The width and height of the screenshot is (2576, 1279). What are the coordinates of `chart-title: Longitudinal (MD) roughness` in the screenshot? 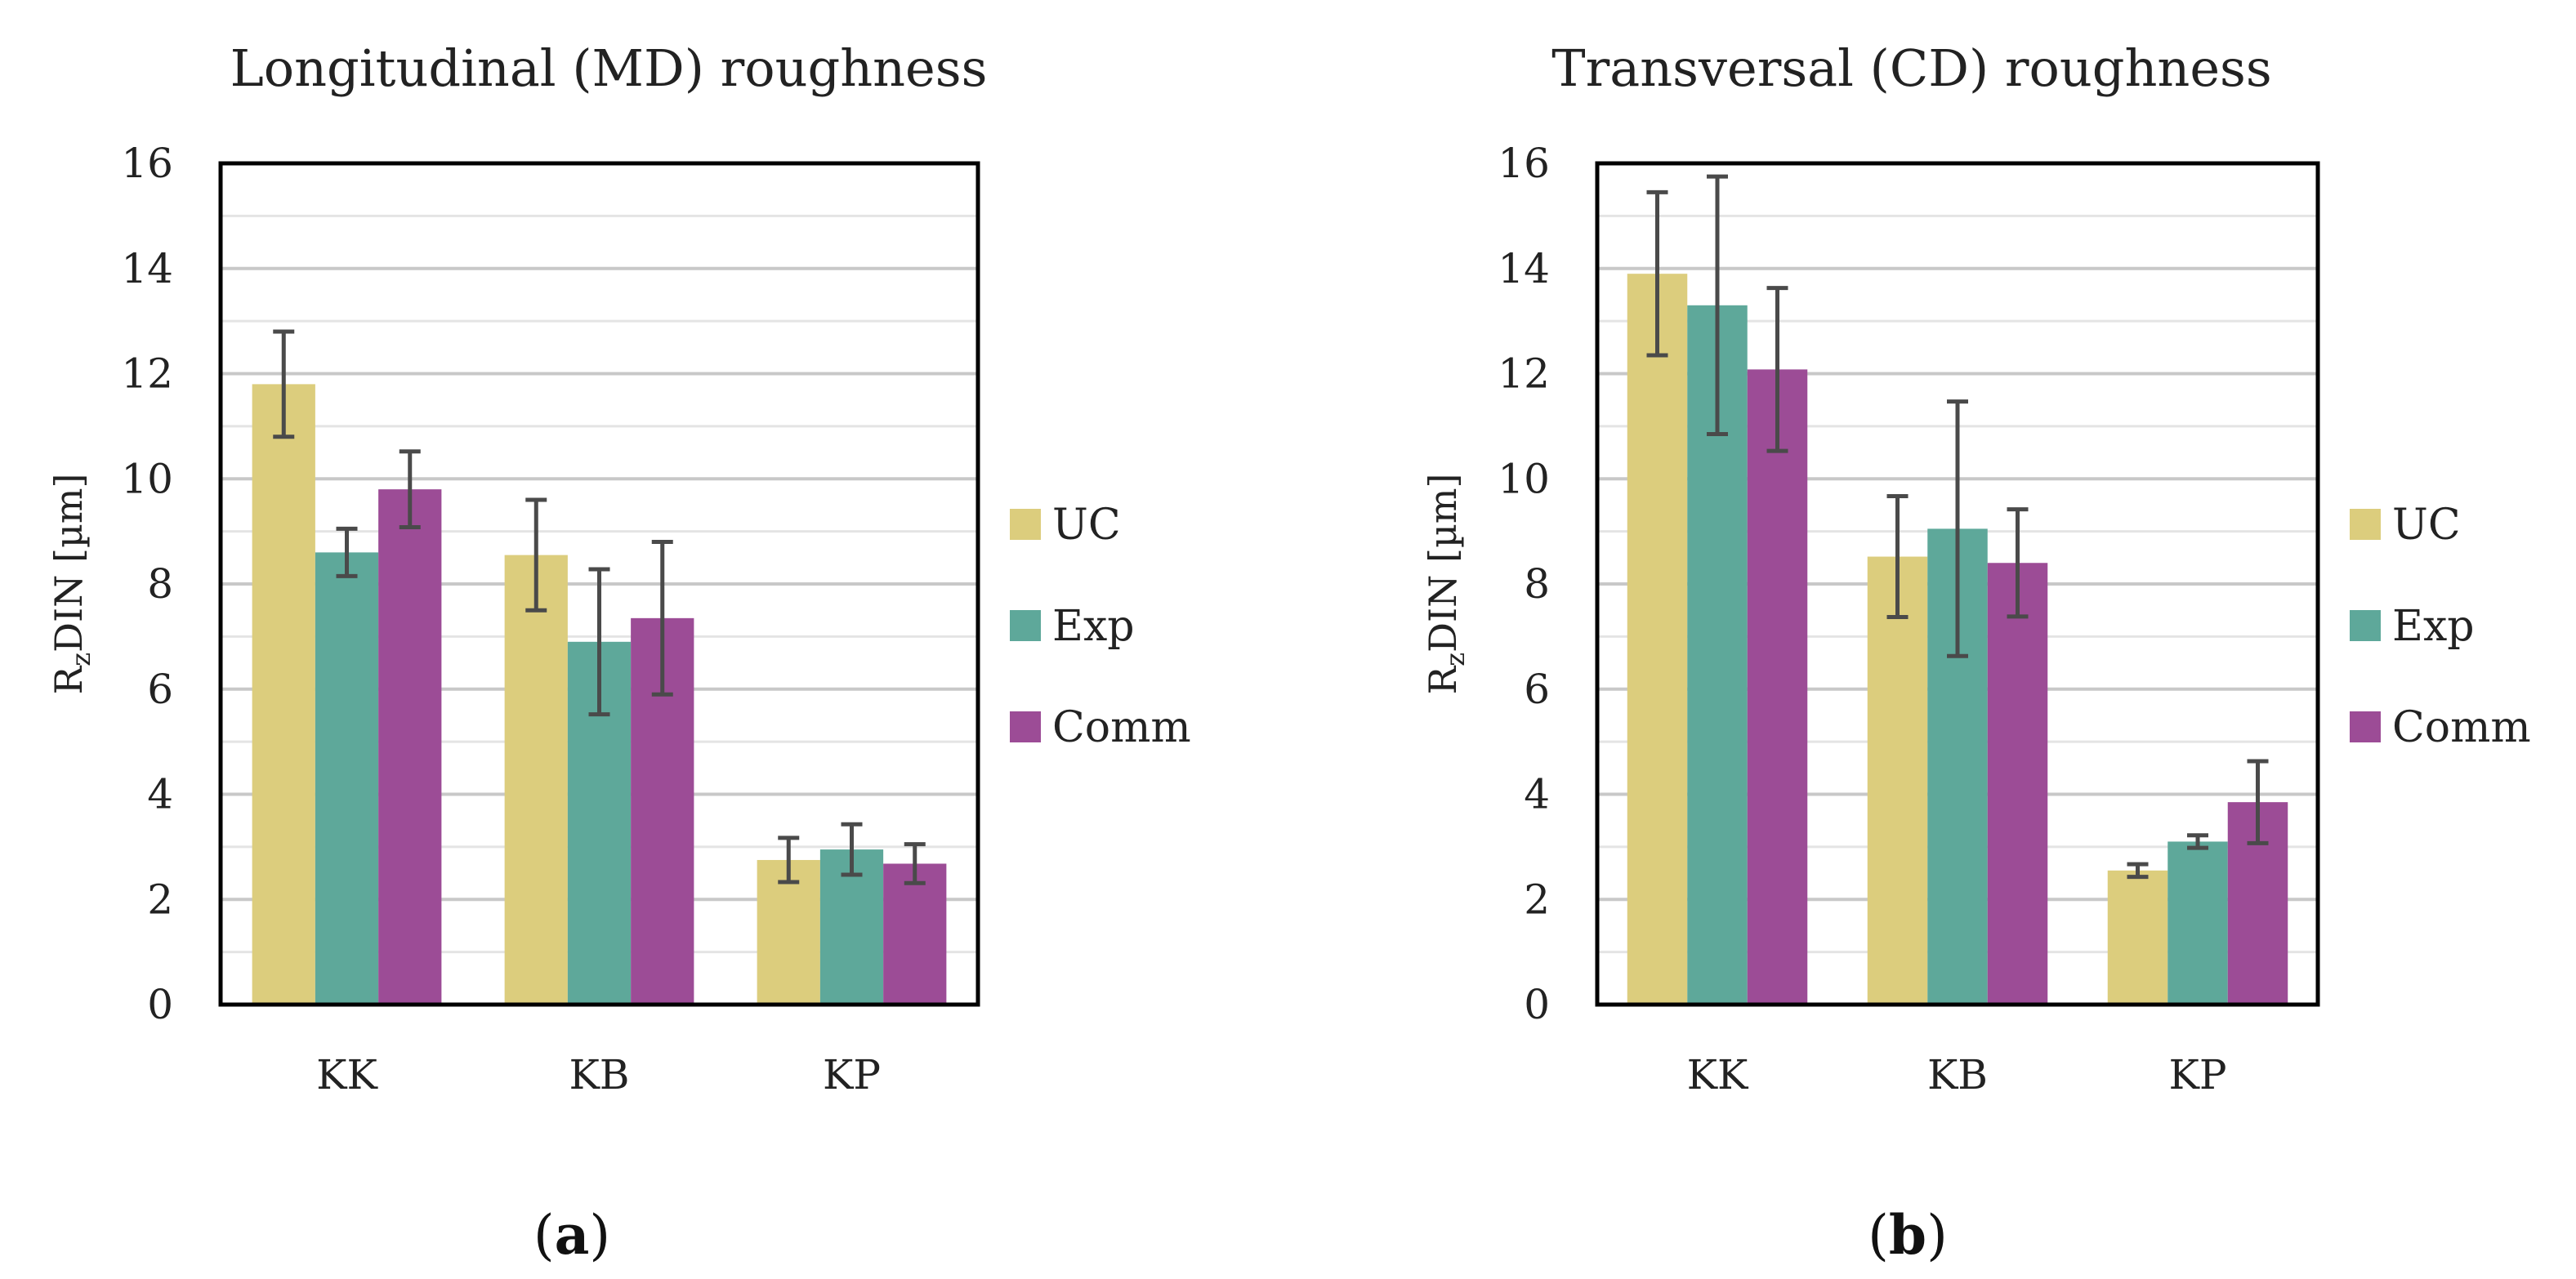 It's located at (609, 68).